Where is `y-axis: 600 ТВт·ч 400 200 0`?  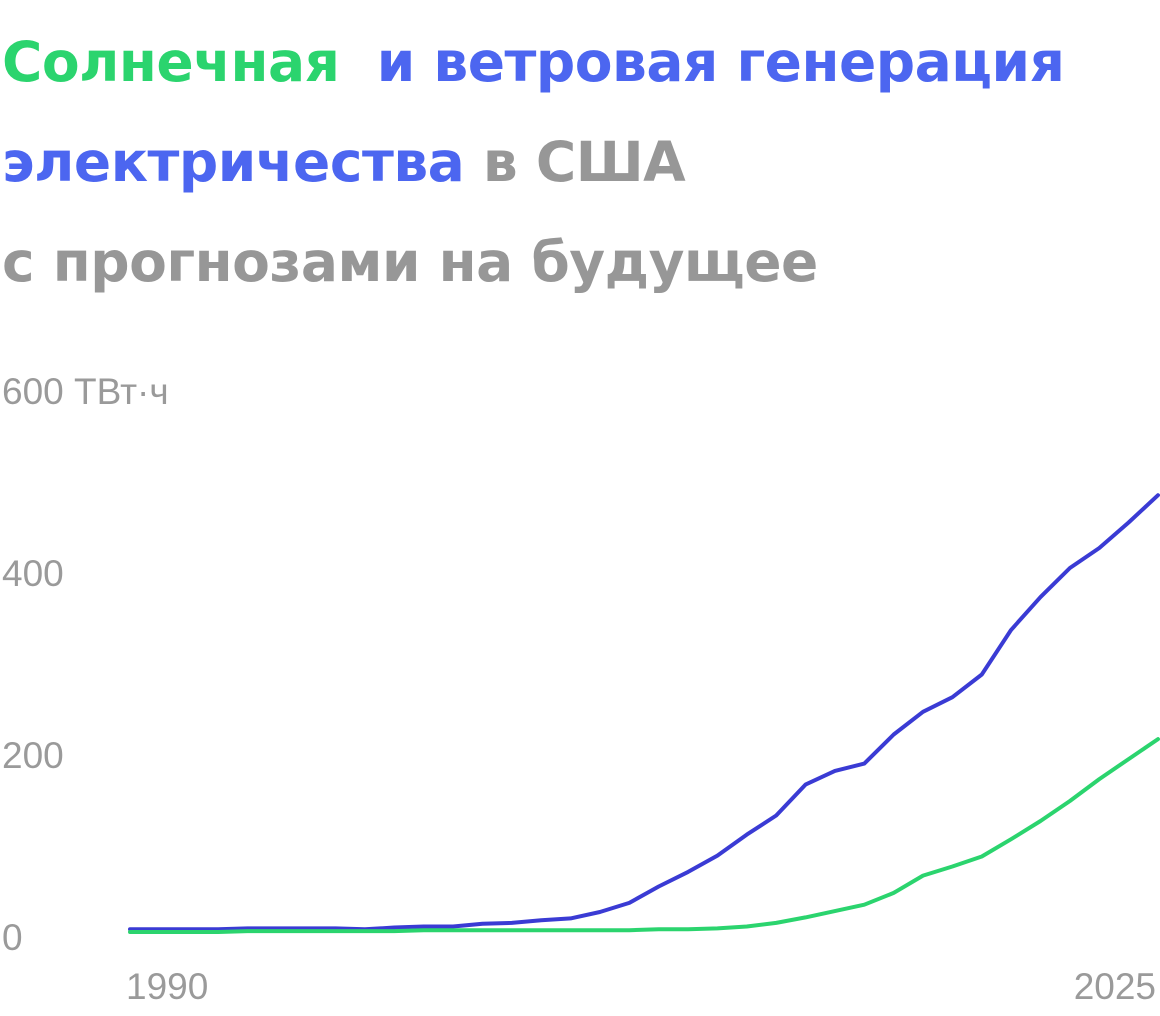
y-axis: 600 ТВт·ч 400 200 0 is located at coordinates (85, 664).